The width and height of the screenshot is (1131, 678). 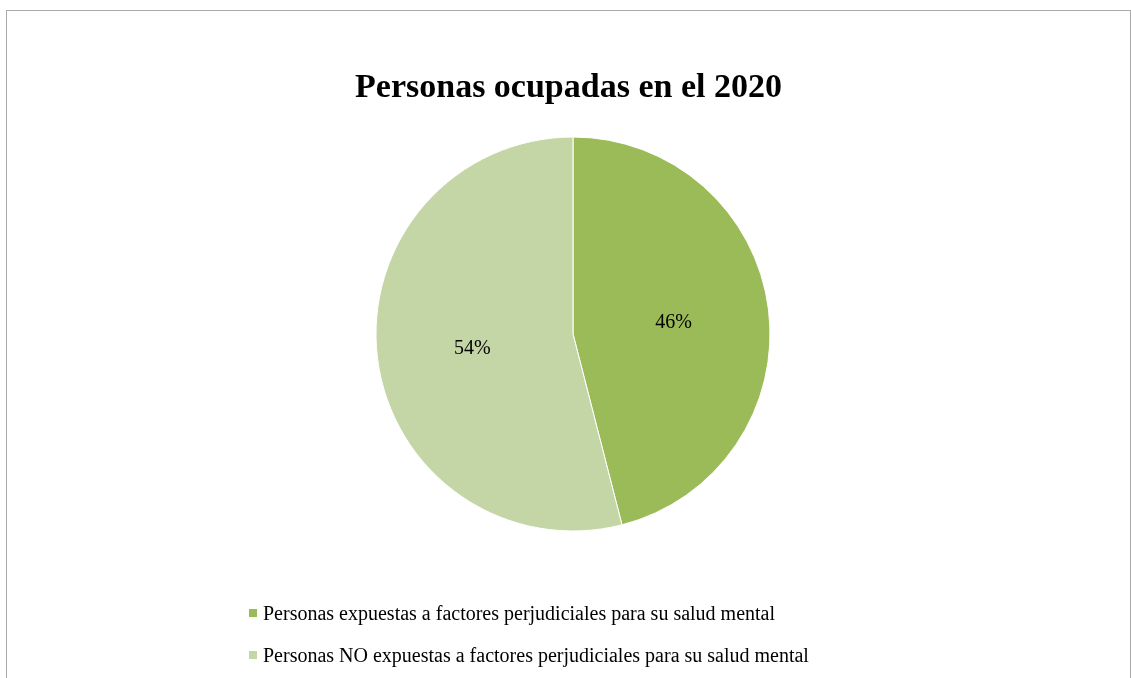 I want to click on legend-label: Personas NO expuestas a factores perjudiciales para su salud mental, so click(x=536, y=655).